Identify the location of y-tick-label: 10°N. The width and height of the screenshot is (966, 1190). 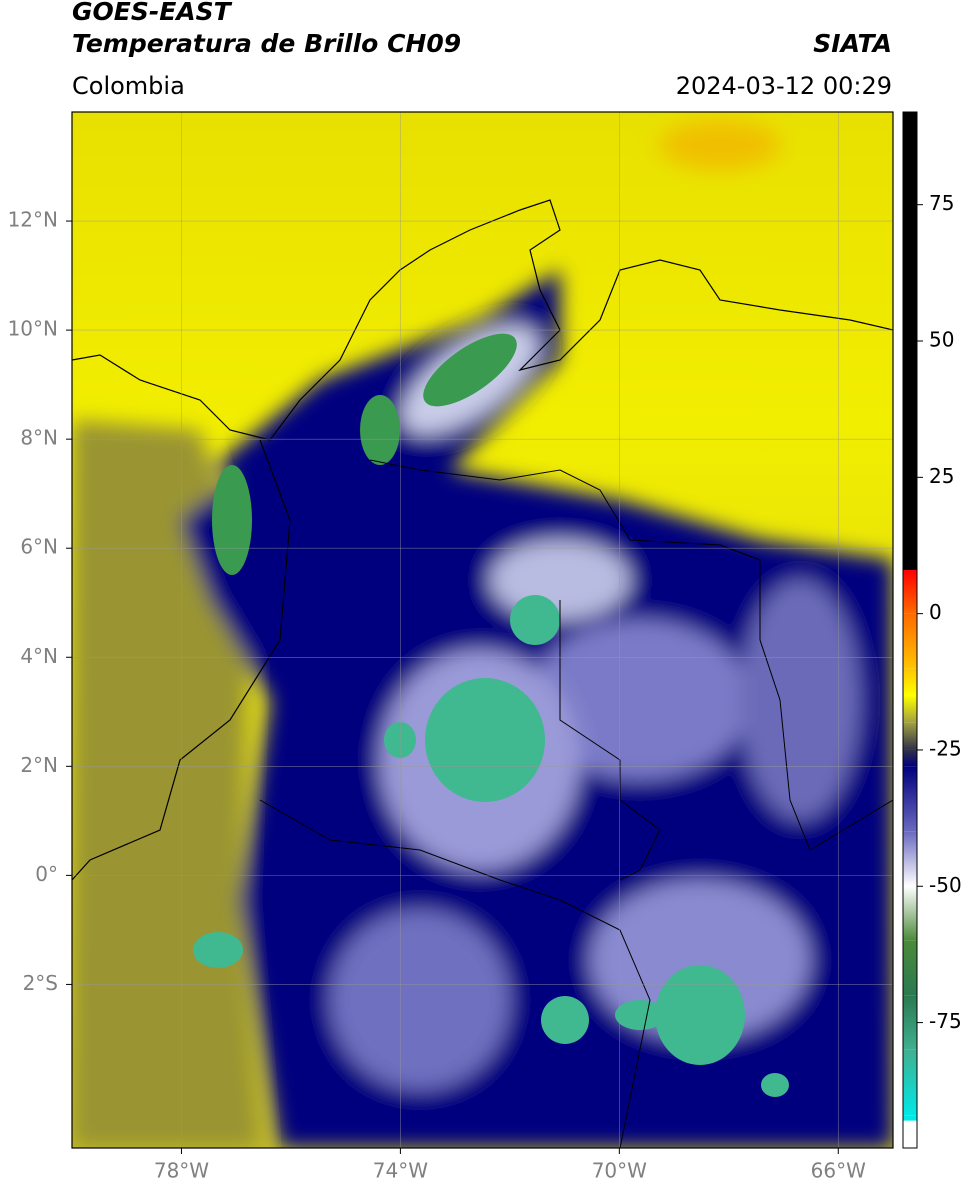
(33, 329).